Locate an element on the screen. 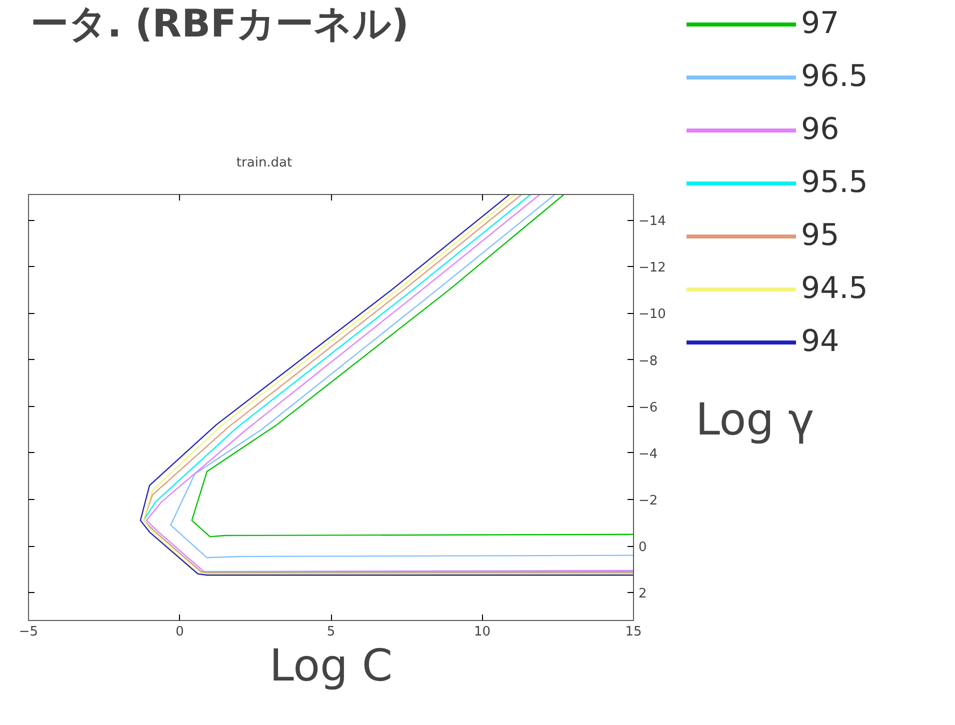 This screenshot has height=725, width=955. chart-title: ータ. (RBFカーネル) is located at coordinates (219, 24).